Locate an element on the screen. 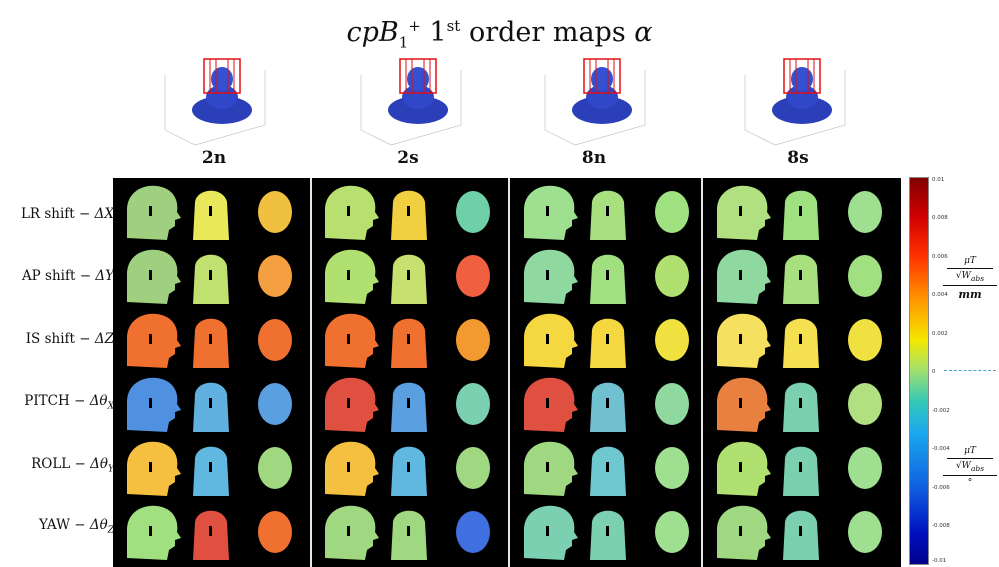 Image resolution: width=999 pixels, height=567 pixels. unit-label-per-degree: μT √Wabs ° is located at coordinates (970, 467).